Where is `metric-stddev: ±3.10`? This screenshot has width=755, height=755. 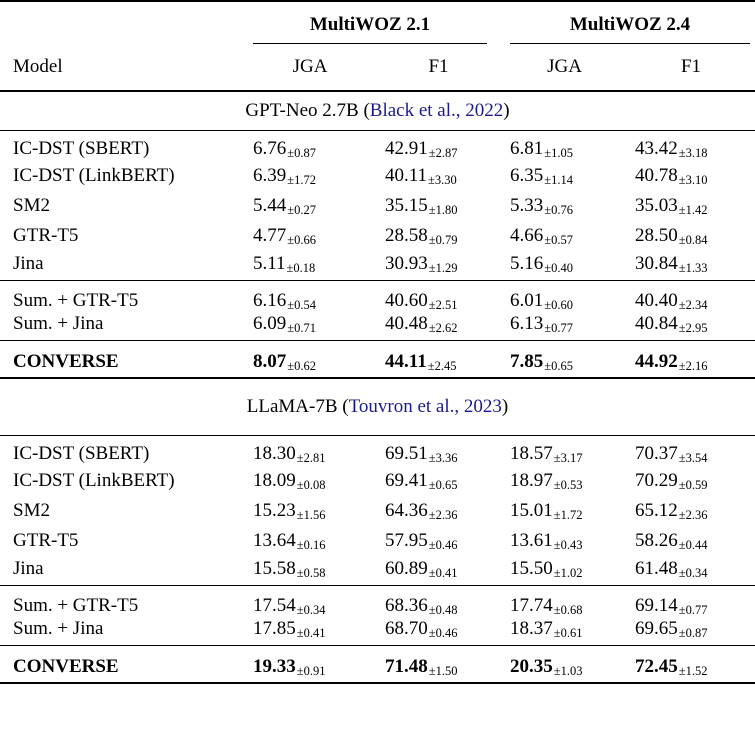 metric-stddev: ±3.10 is located at coordinates (693, 180).